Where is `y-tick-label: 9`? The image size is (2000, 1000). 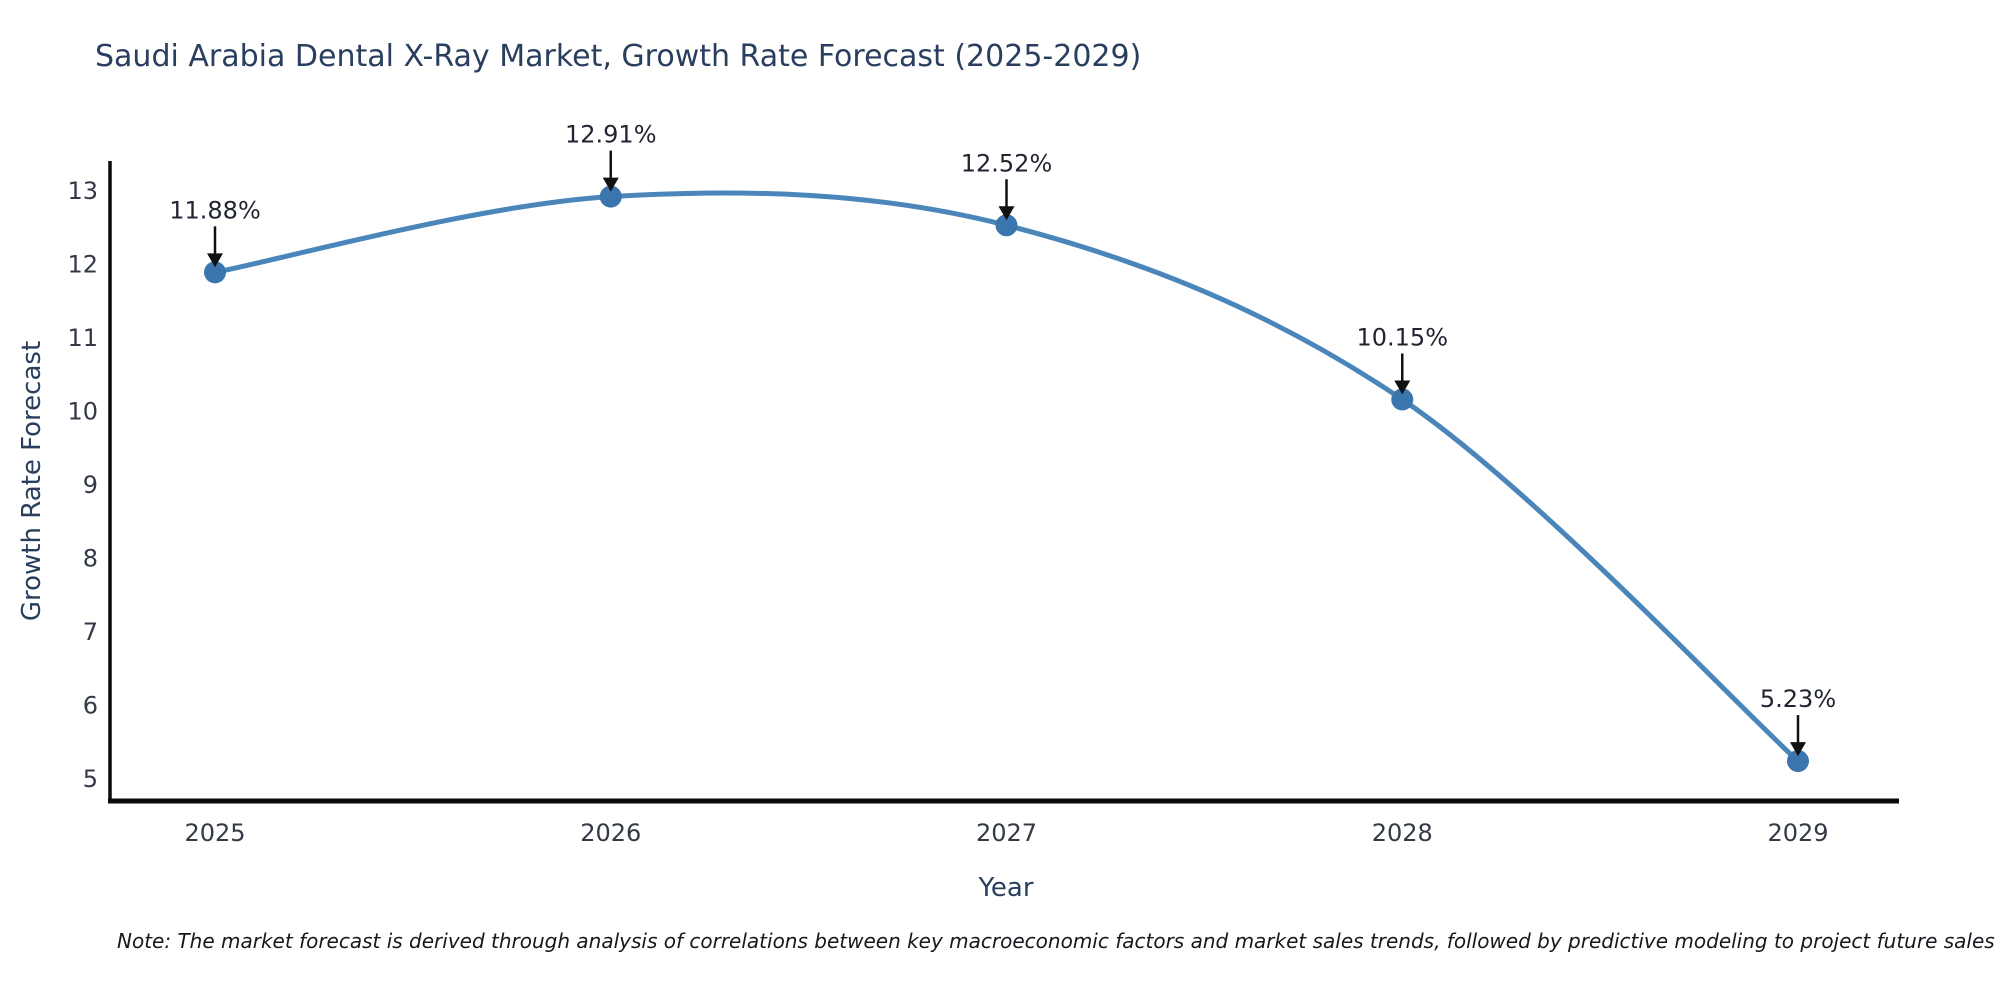 y-tick-label: 9 is located at coordinates (90, 485).